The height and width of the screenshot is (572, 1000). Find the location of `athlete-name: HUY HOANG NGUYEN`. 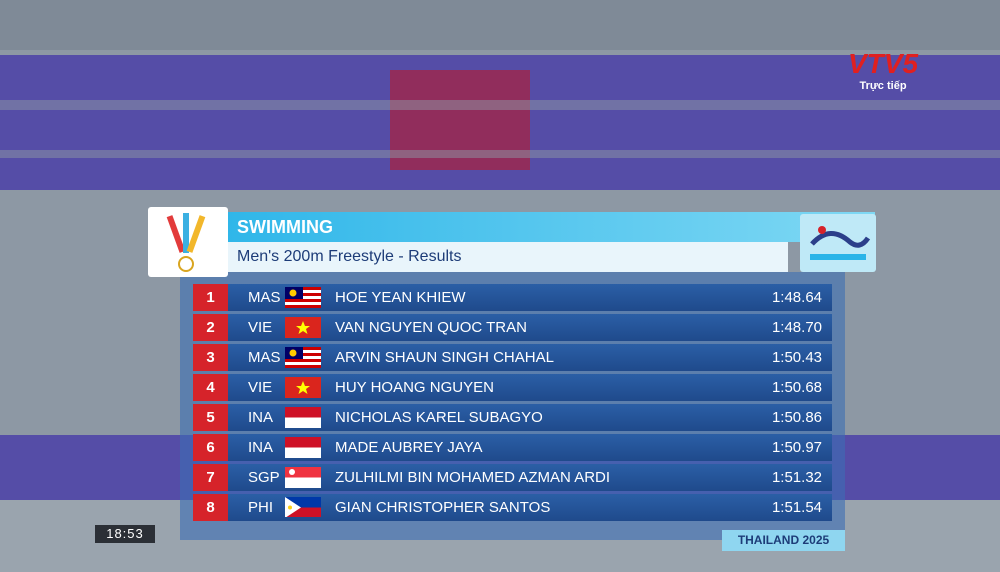

athlete-name: HUY HOANG NGUYEN is located at coordinates (414, 387).